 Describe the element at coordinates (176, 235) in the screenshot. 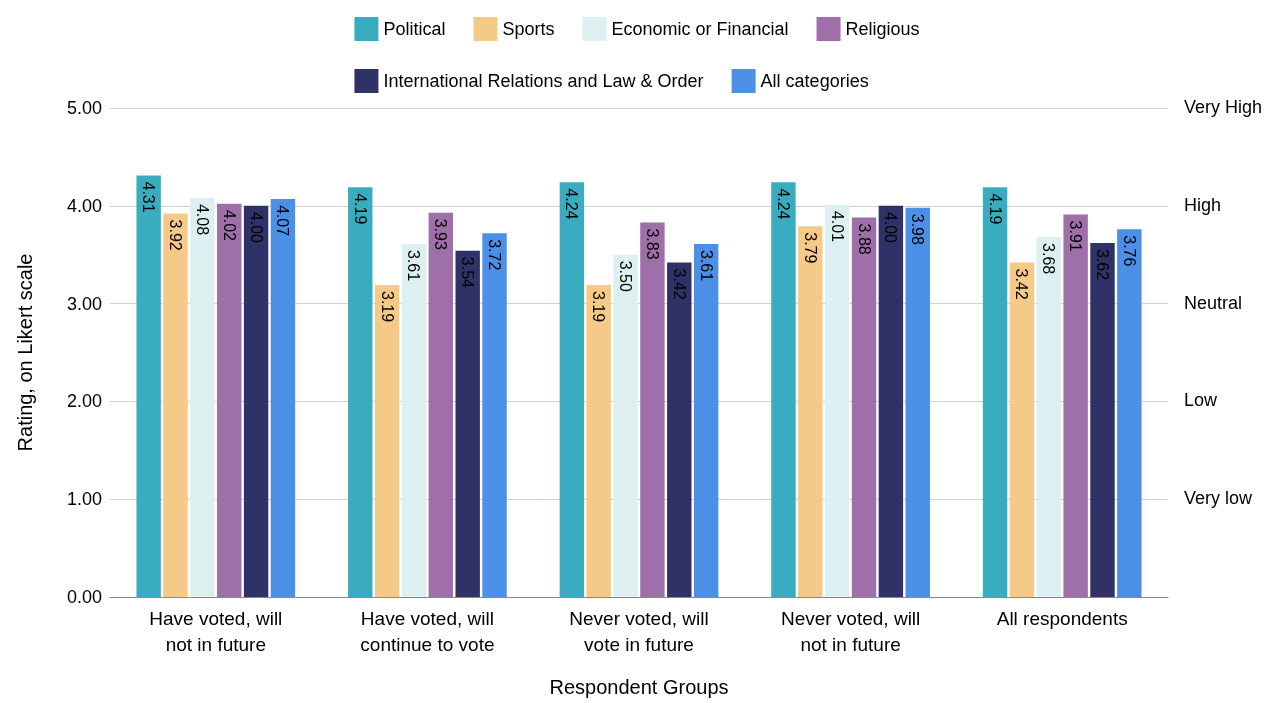

I see `data-label: 3.92` at that location.